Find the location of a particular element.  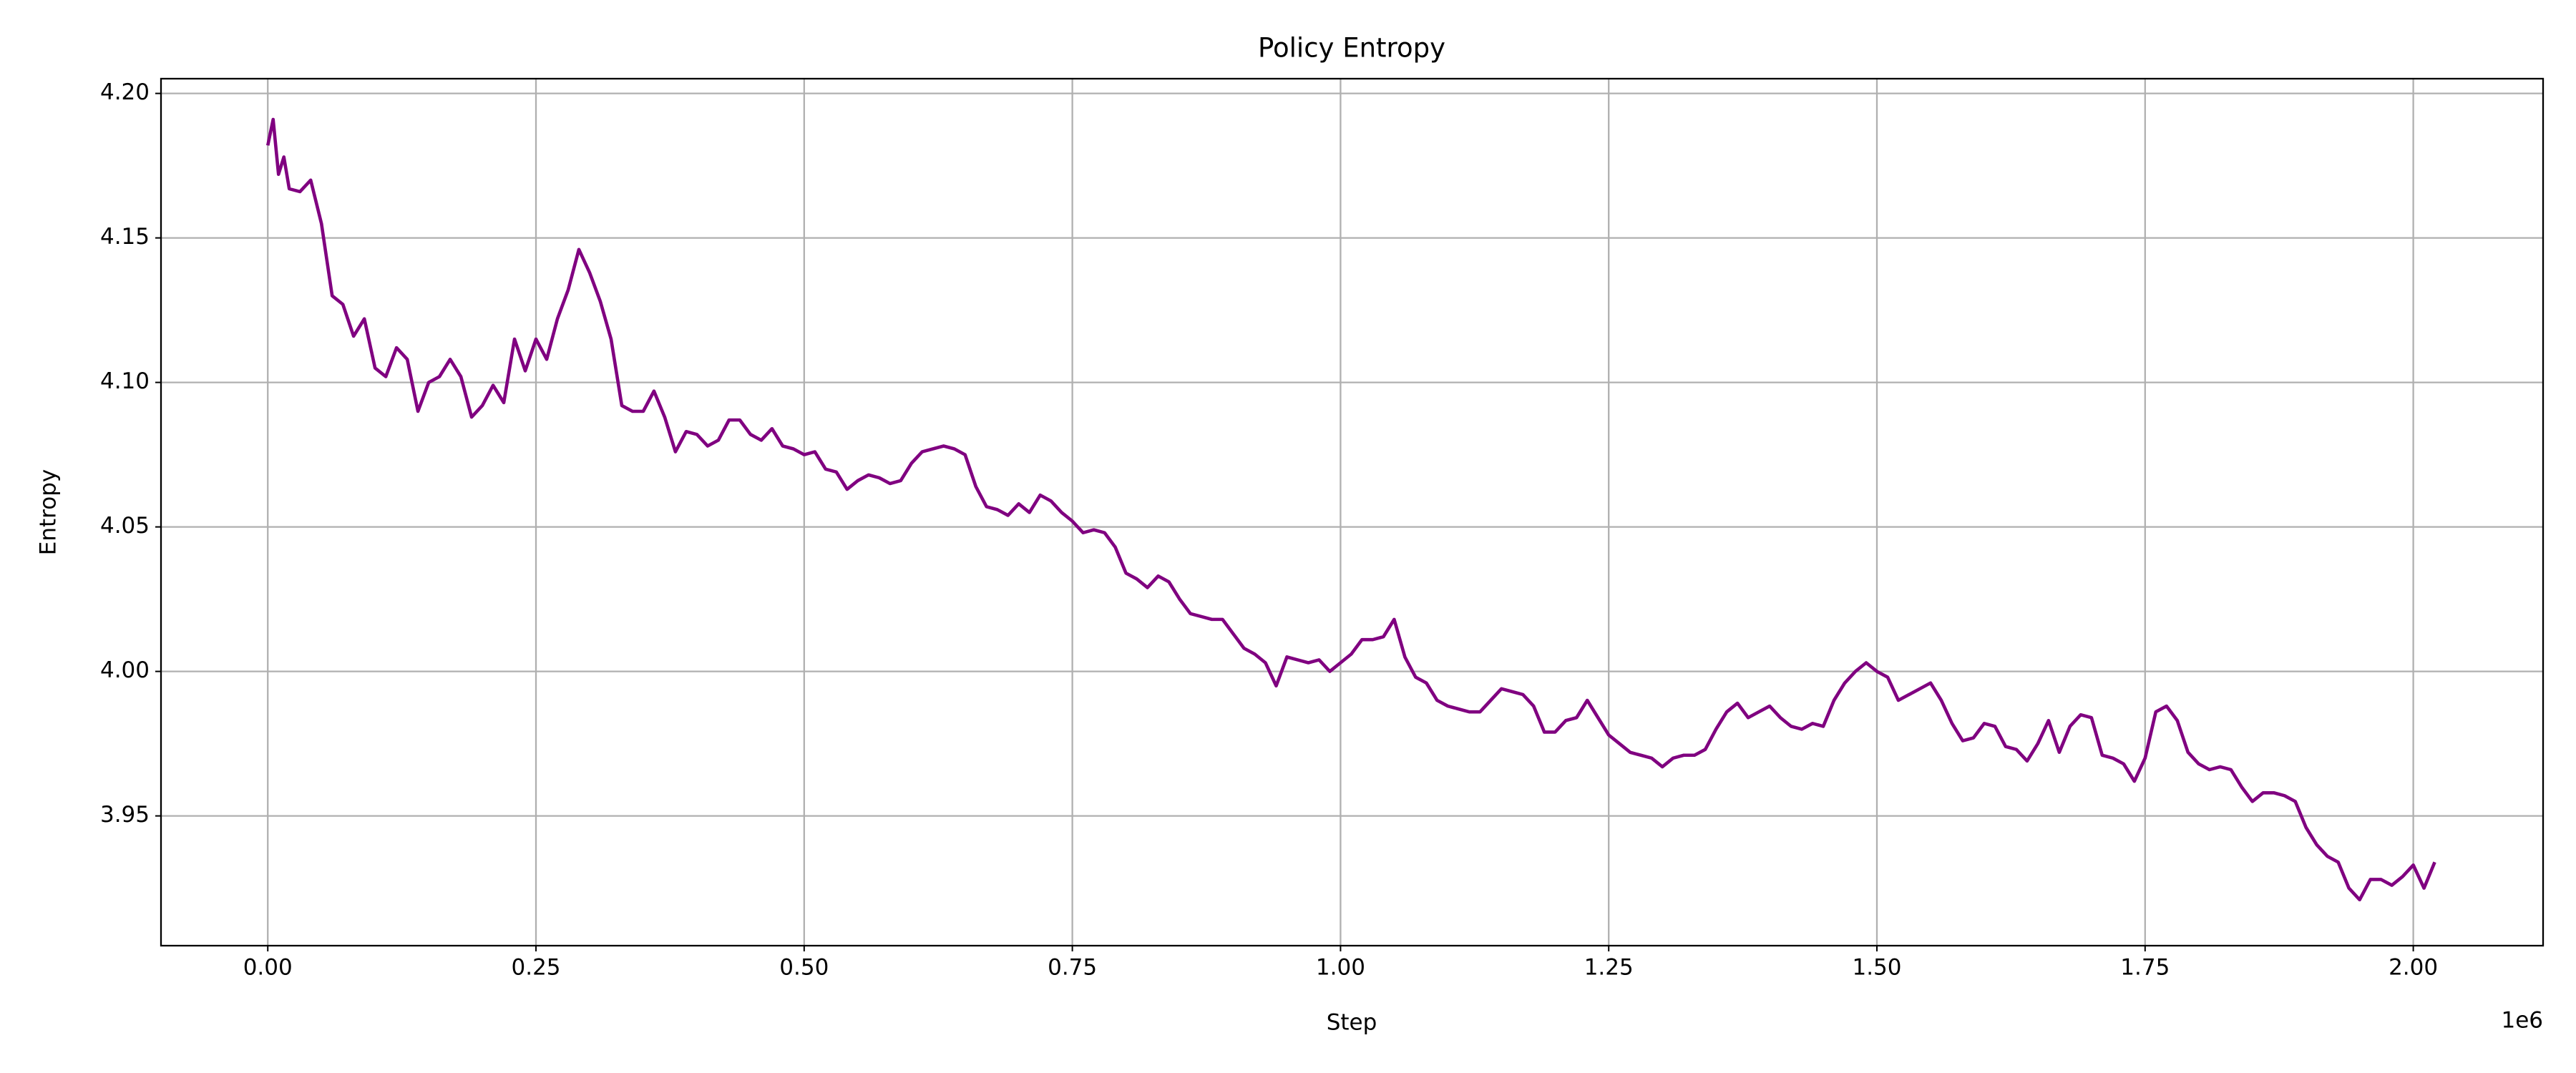

x-tick-label: 1.50 is located at coordinates (1876, 968).